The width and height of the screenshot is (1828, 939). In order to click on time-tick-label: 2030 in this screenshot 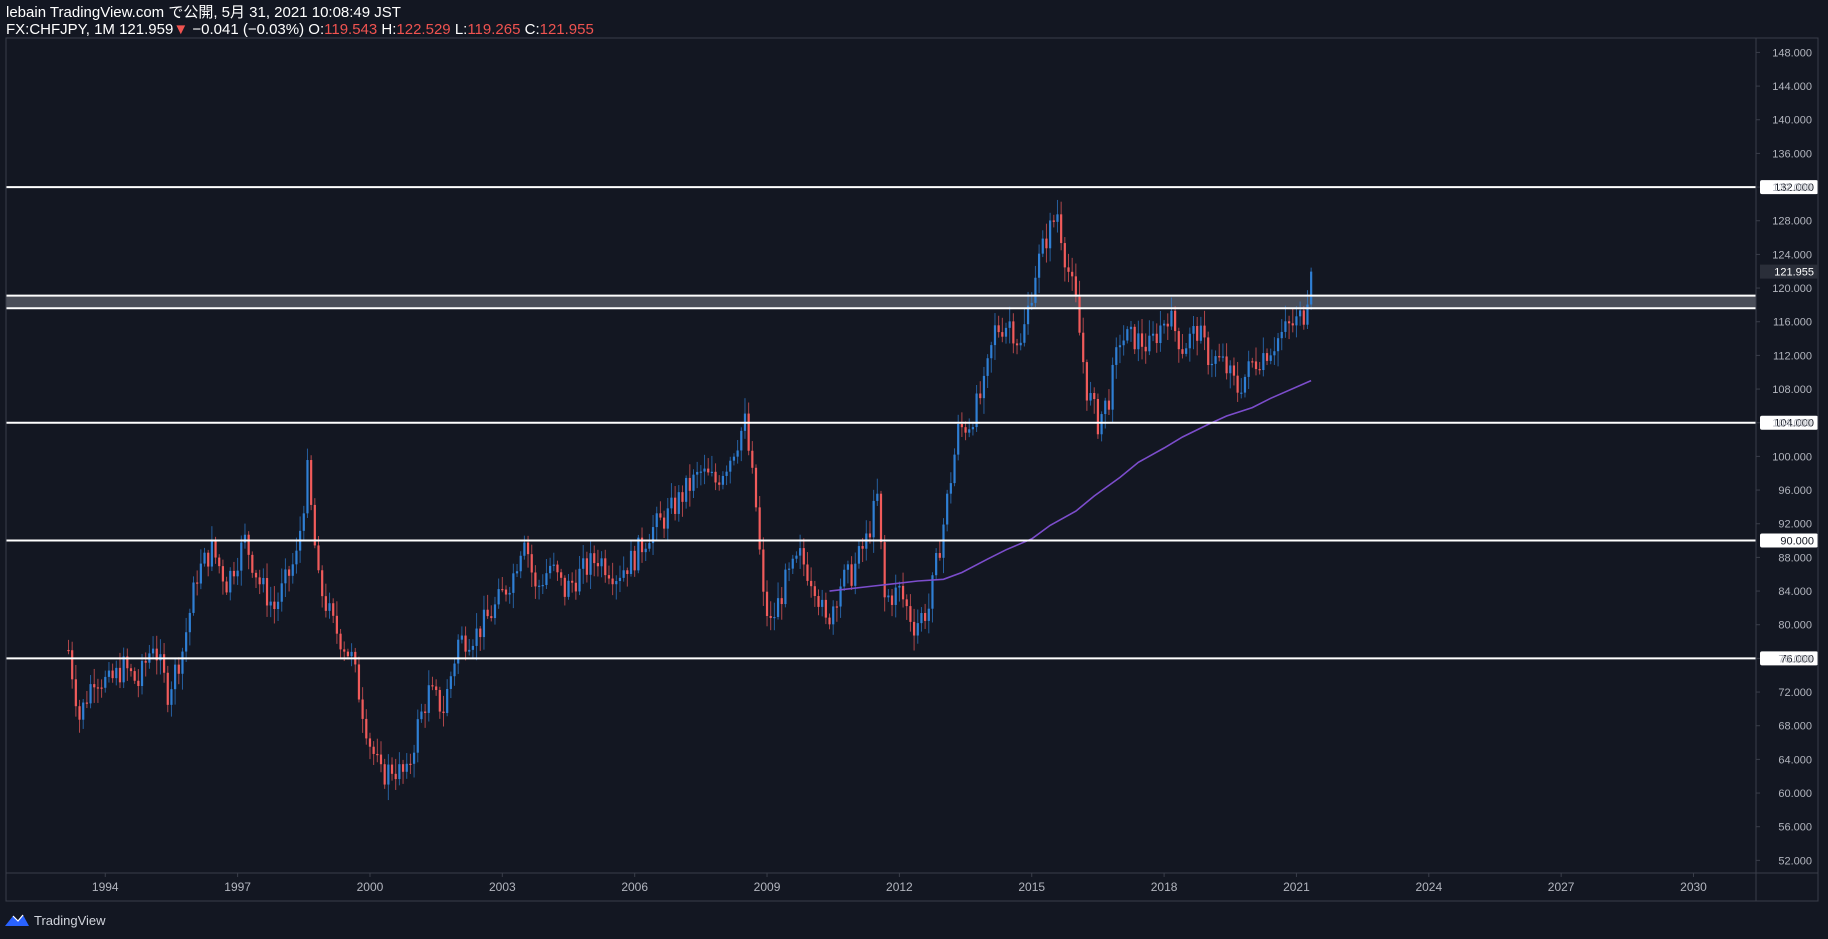, I will do `click(1693, 887)`.